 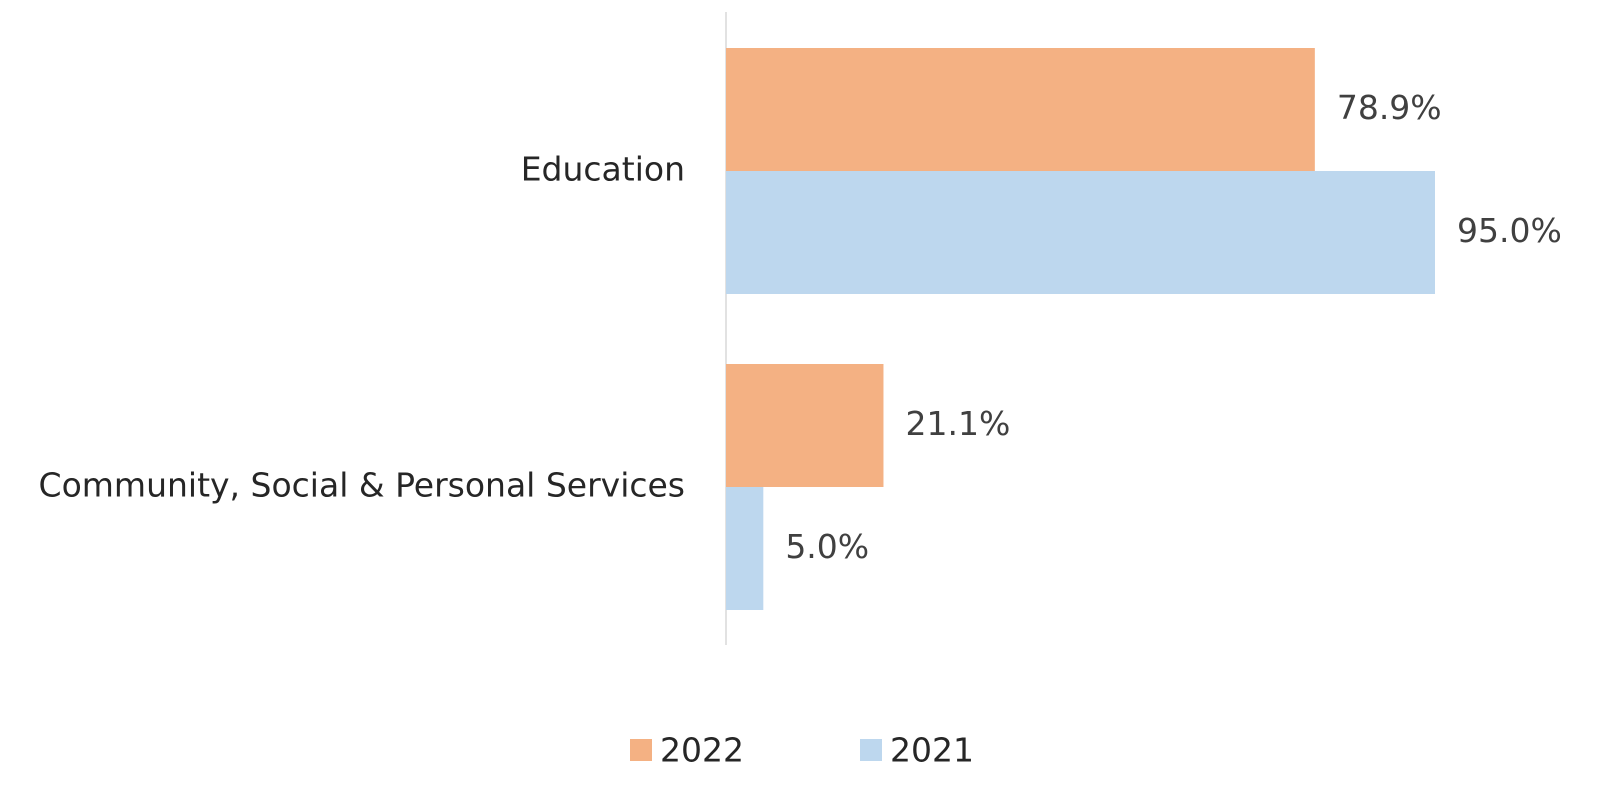 What do you see at coordinates (362, 485) in the screenshot?
I see `category-label: Community, Social & Personal Services` at bounding box center [362, 485].